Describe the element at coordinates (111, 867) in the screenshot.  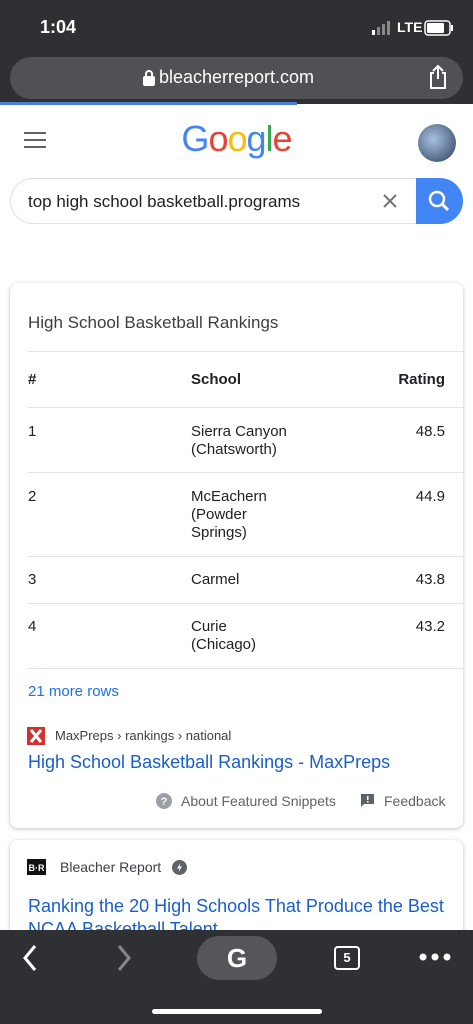
I see `result-source: Bleacher Report` at that location.